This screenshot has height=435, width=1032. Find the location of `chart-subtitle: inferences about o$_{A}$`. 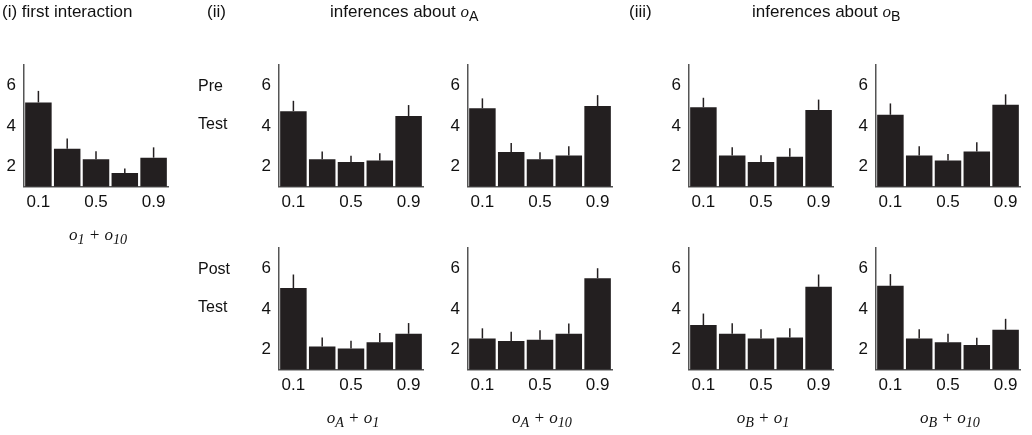

chart-subtitle: inferences about o$_{A}$ is located at coordinates (404, 13).